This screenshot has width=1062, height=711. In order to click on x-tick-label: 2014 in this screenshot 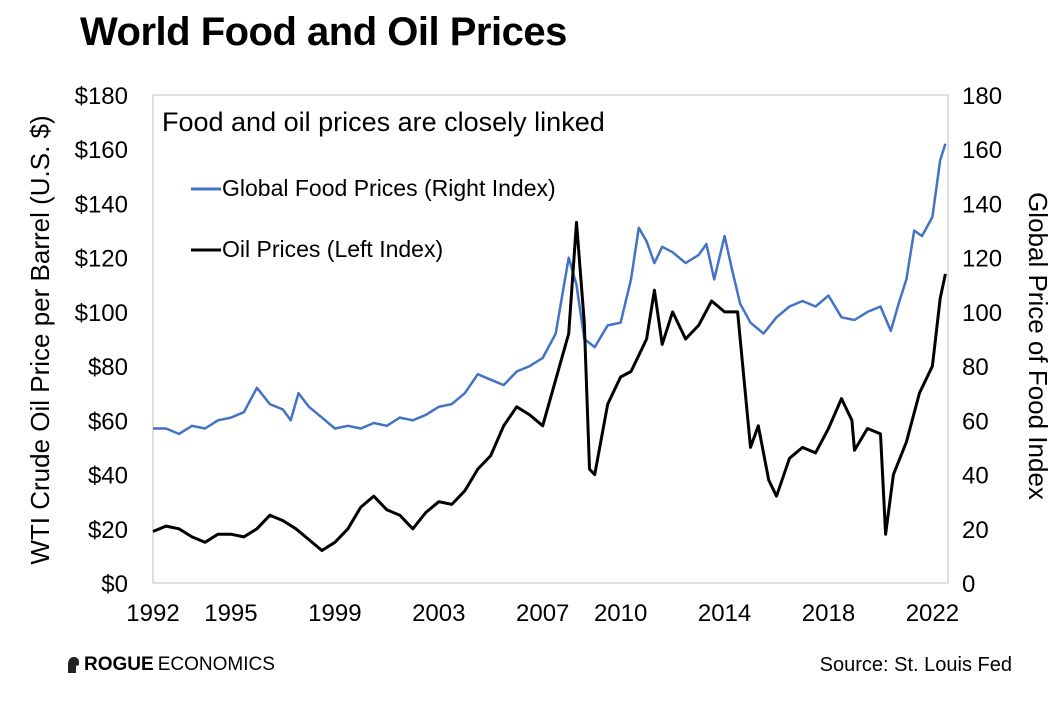, I will do `click(724, 613)`.